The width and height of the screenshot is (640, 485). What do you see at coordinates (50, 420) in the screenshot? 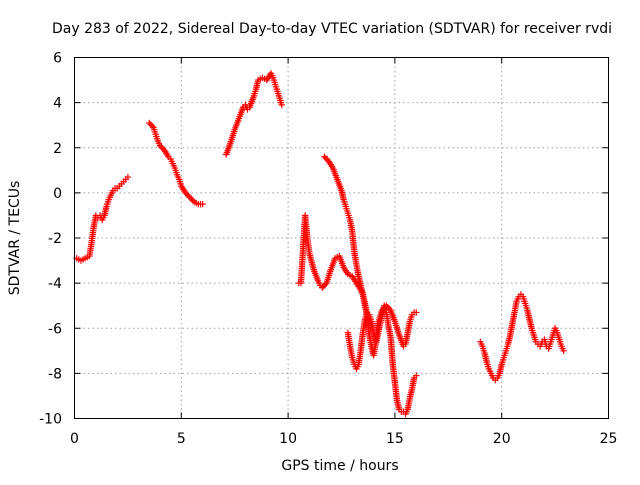
I see `y-tick-label: -10` at bounding box center [50, 420].